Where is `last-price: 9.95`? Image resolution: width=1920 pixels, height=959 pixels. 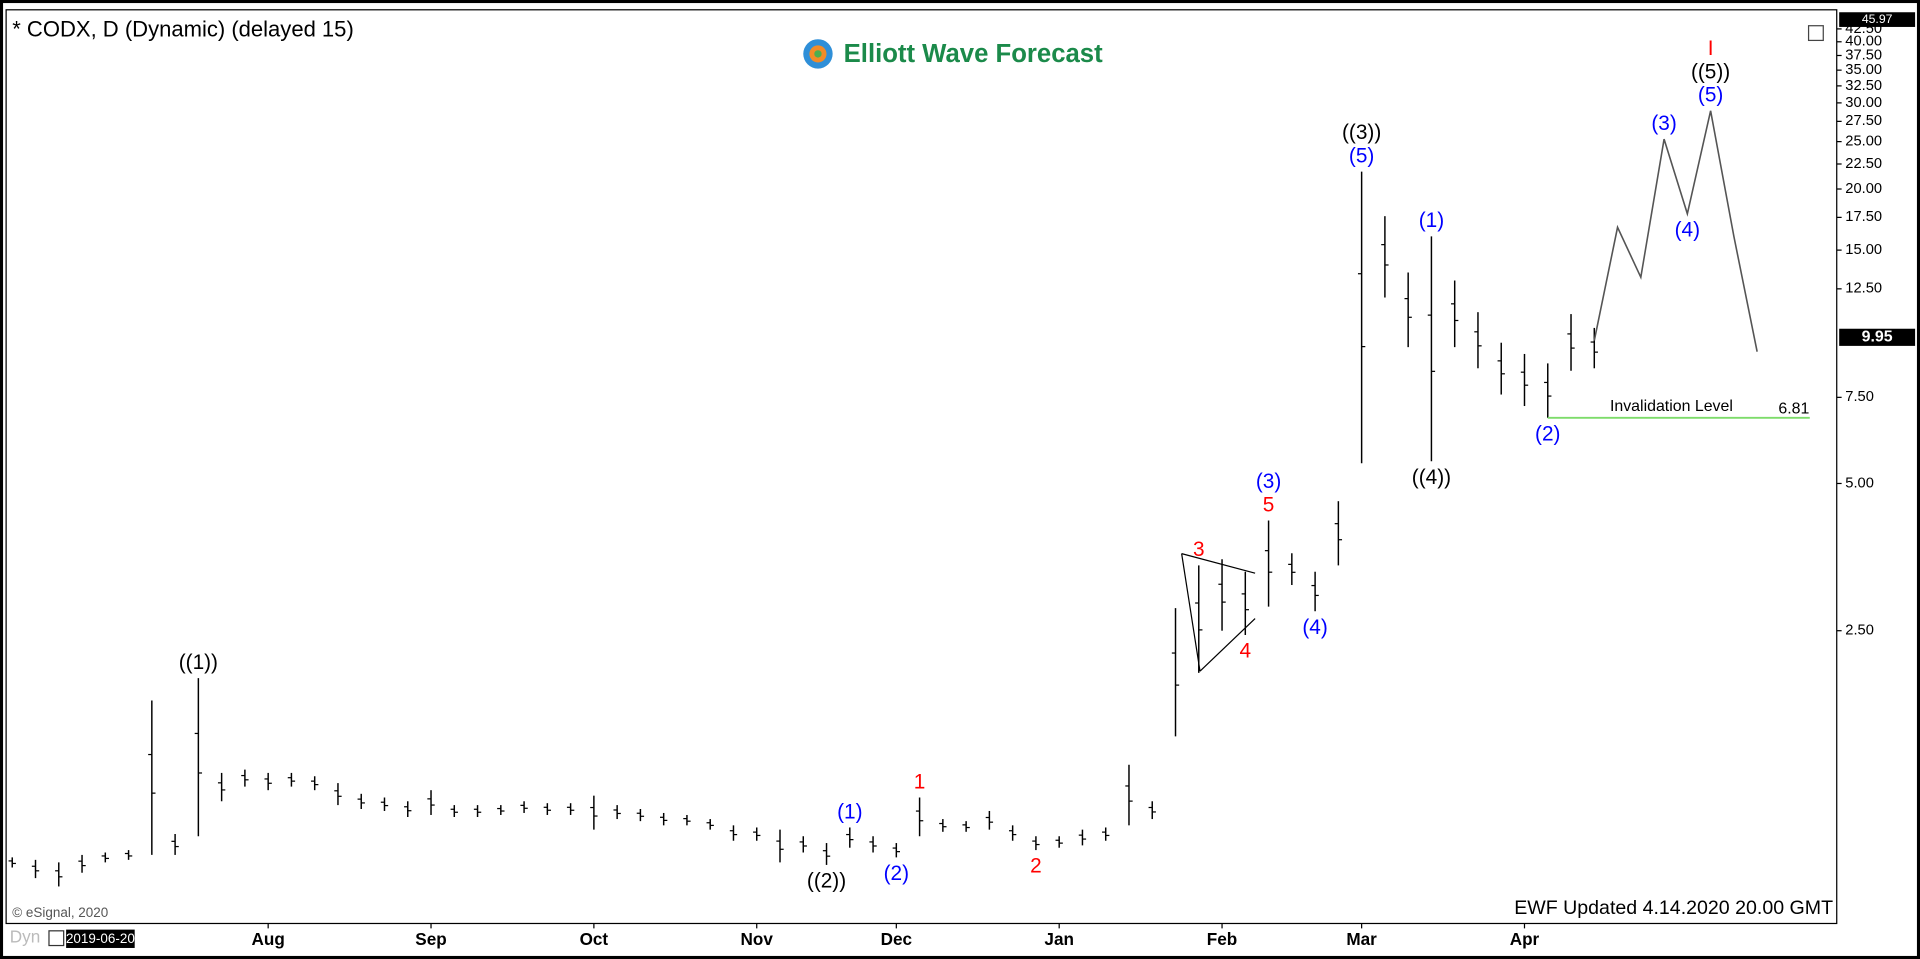 last-price: 9.95 is located at coordinates (1877, 337).